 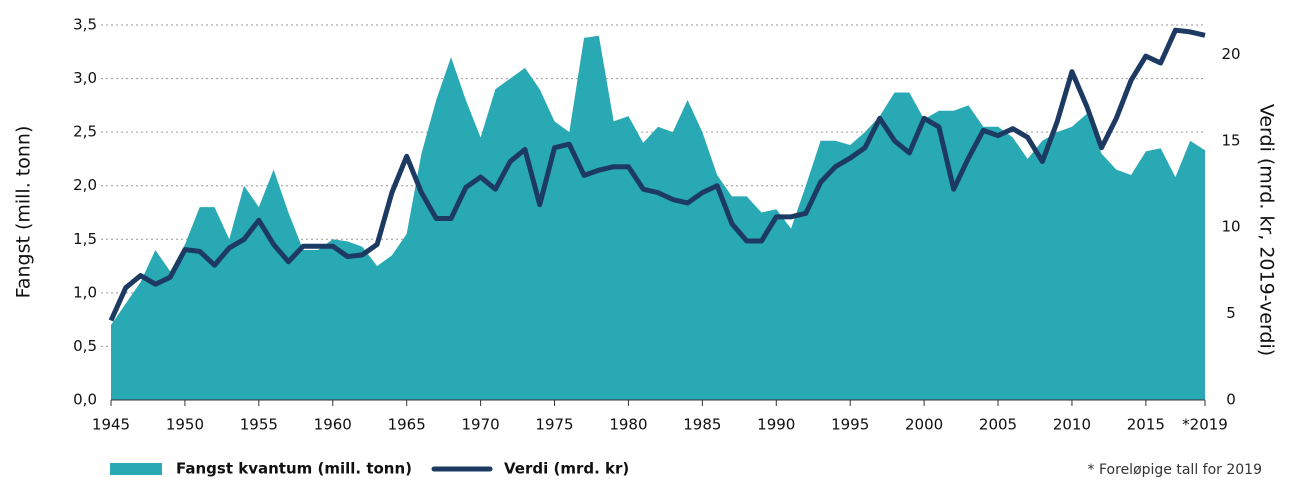 What do you see at coordinates (1146, 425) in the screenshot?
I see `x-tick-label: 2015` at bounding box center [1146, 425].